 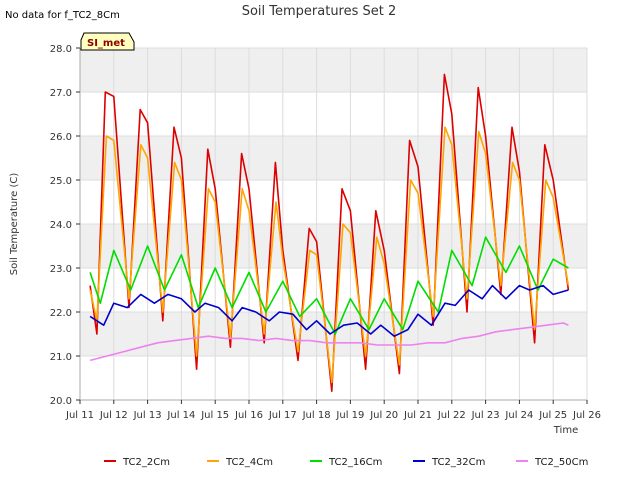 I want to click on x-tick-label: Jul 26, so click(x=586, y=415).